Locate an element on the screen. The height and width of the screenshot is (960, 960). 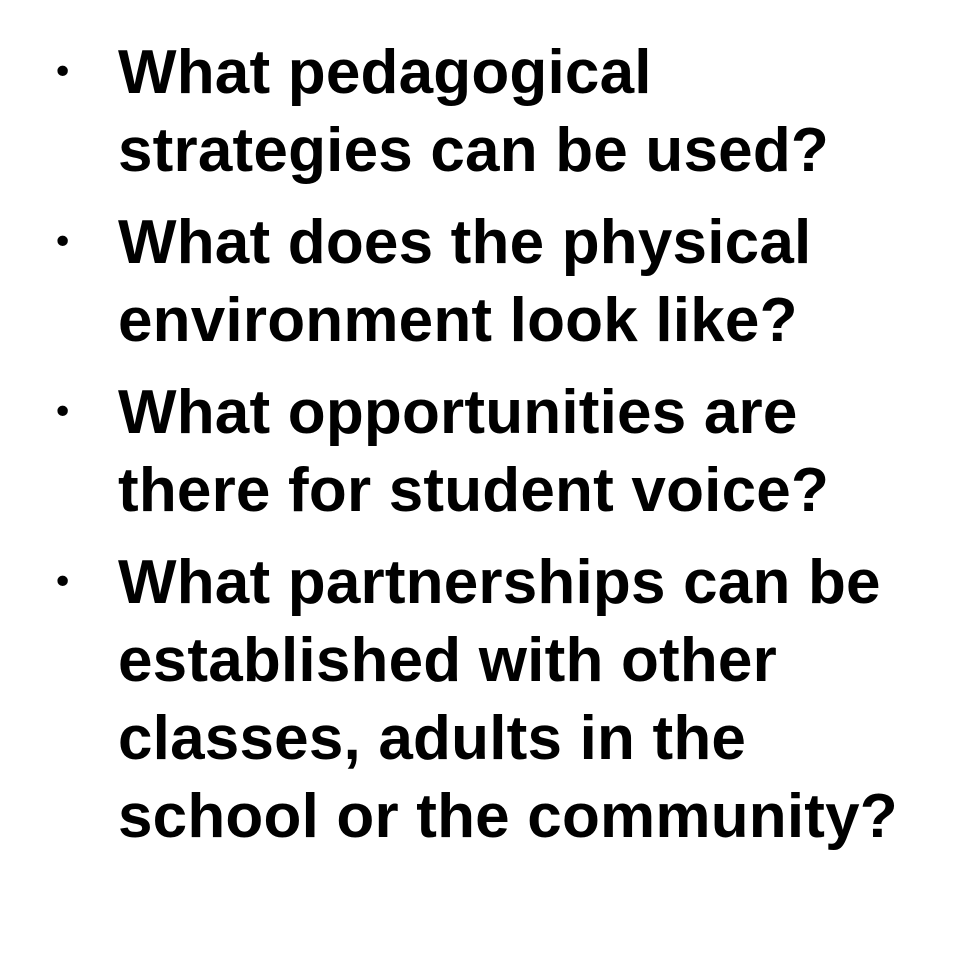
bullet-text: What pedagogical strategies can be used? is located at coordinates (473, 111).